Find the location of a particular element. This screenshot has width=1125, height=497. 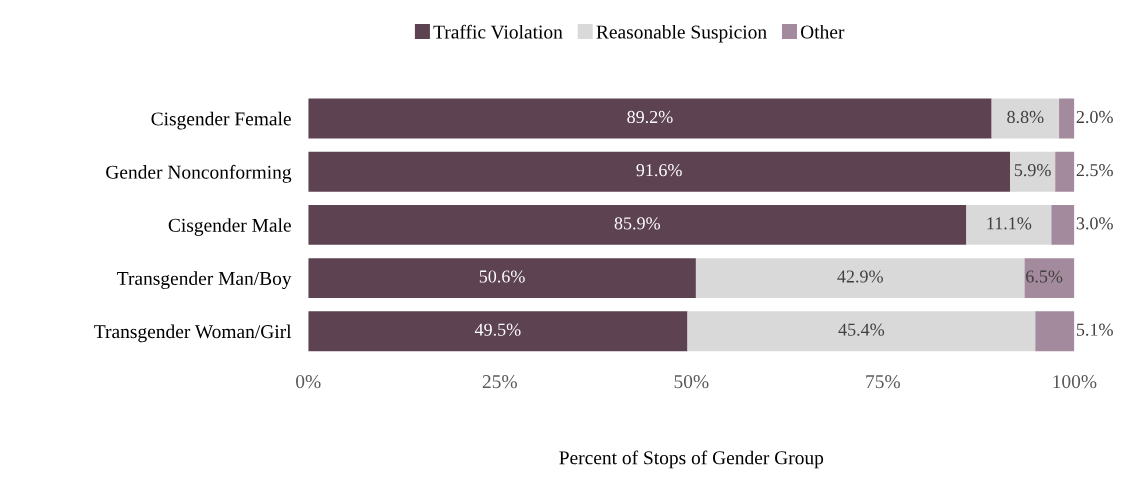

data-label: 11.1% is located at coordinates (1009, 223).